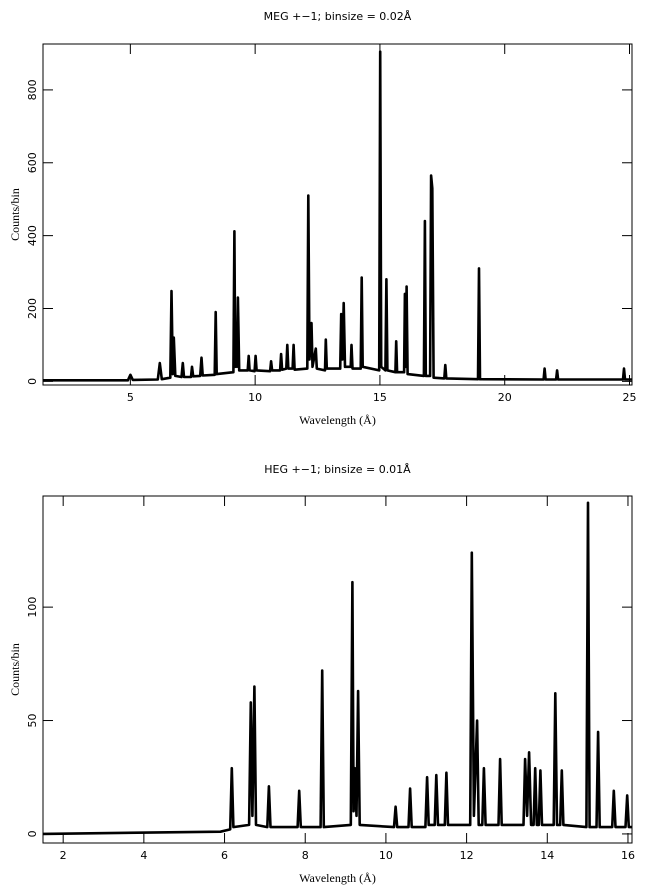 This screenshot has width=649, height=891. Describe the element at coordinates (143, 855) in the screenshot. I see `x-tick-label: 4` at that location.